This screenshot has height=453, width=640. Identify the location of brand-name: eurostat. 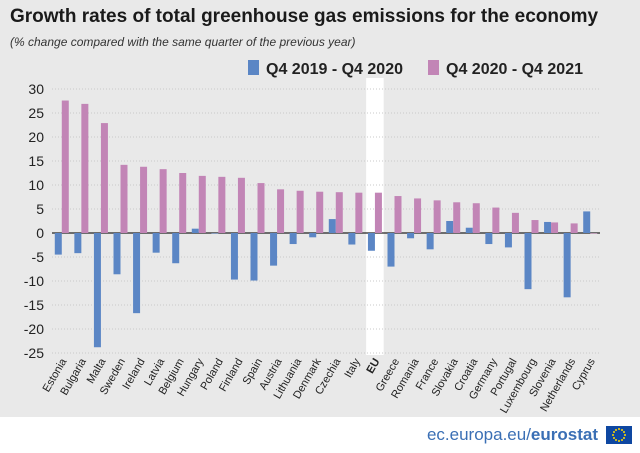
(564, 434).